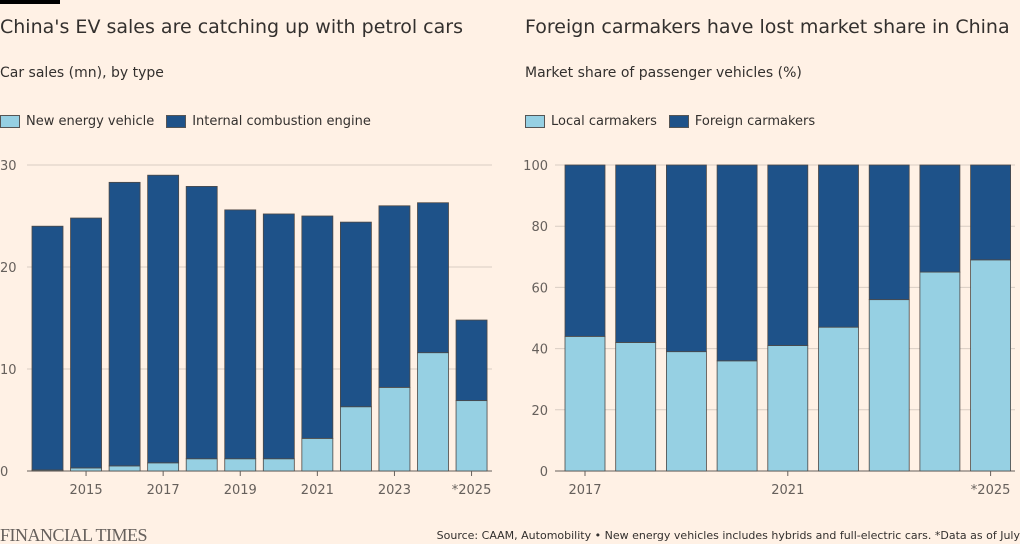 The height and width of the screenshot is (544, 1020). What do you see at coordinates (788, 408) in the screenshot?
I see `right-bar-lower-2021` at bounding box center [788, 408].